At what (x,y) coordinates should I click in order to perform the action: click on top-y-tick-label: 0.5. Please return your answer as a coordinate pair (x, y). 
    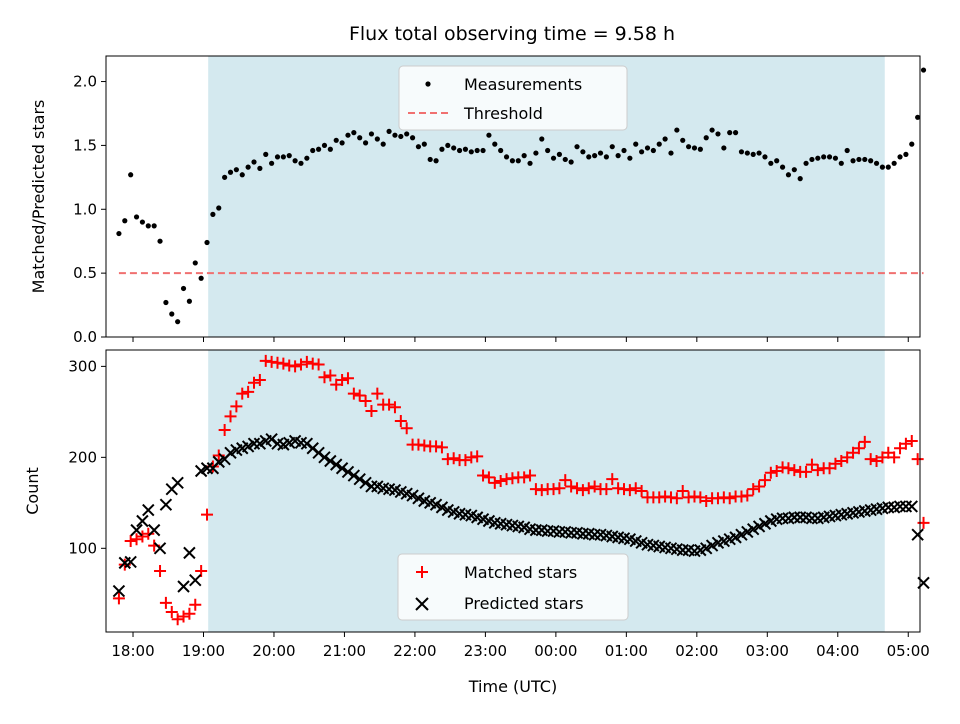
    Looking at the image, I should click on (85, 273).